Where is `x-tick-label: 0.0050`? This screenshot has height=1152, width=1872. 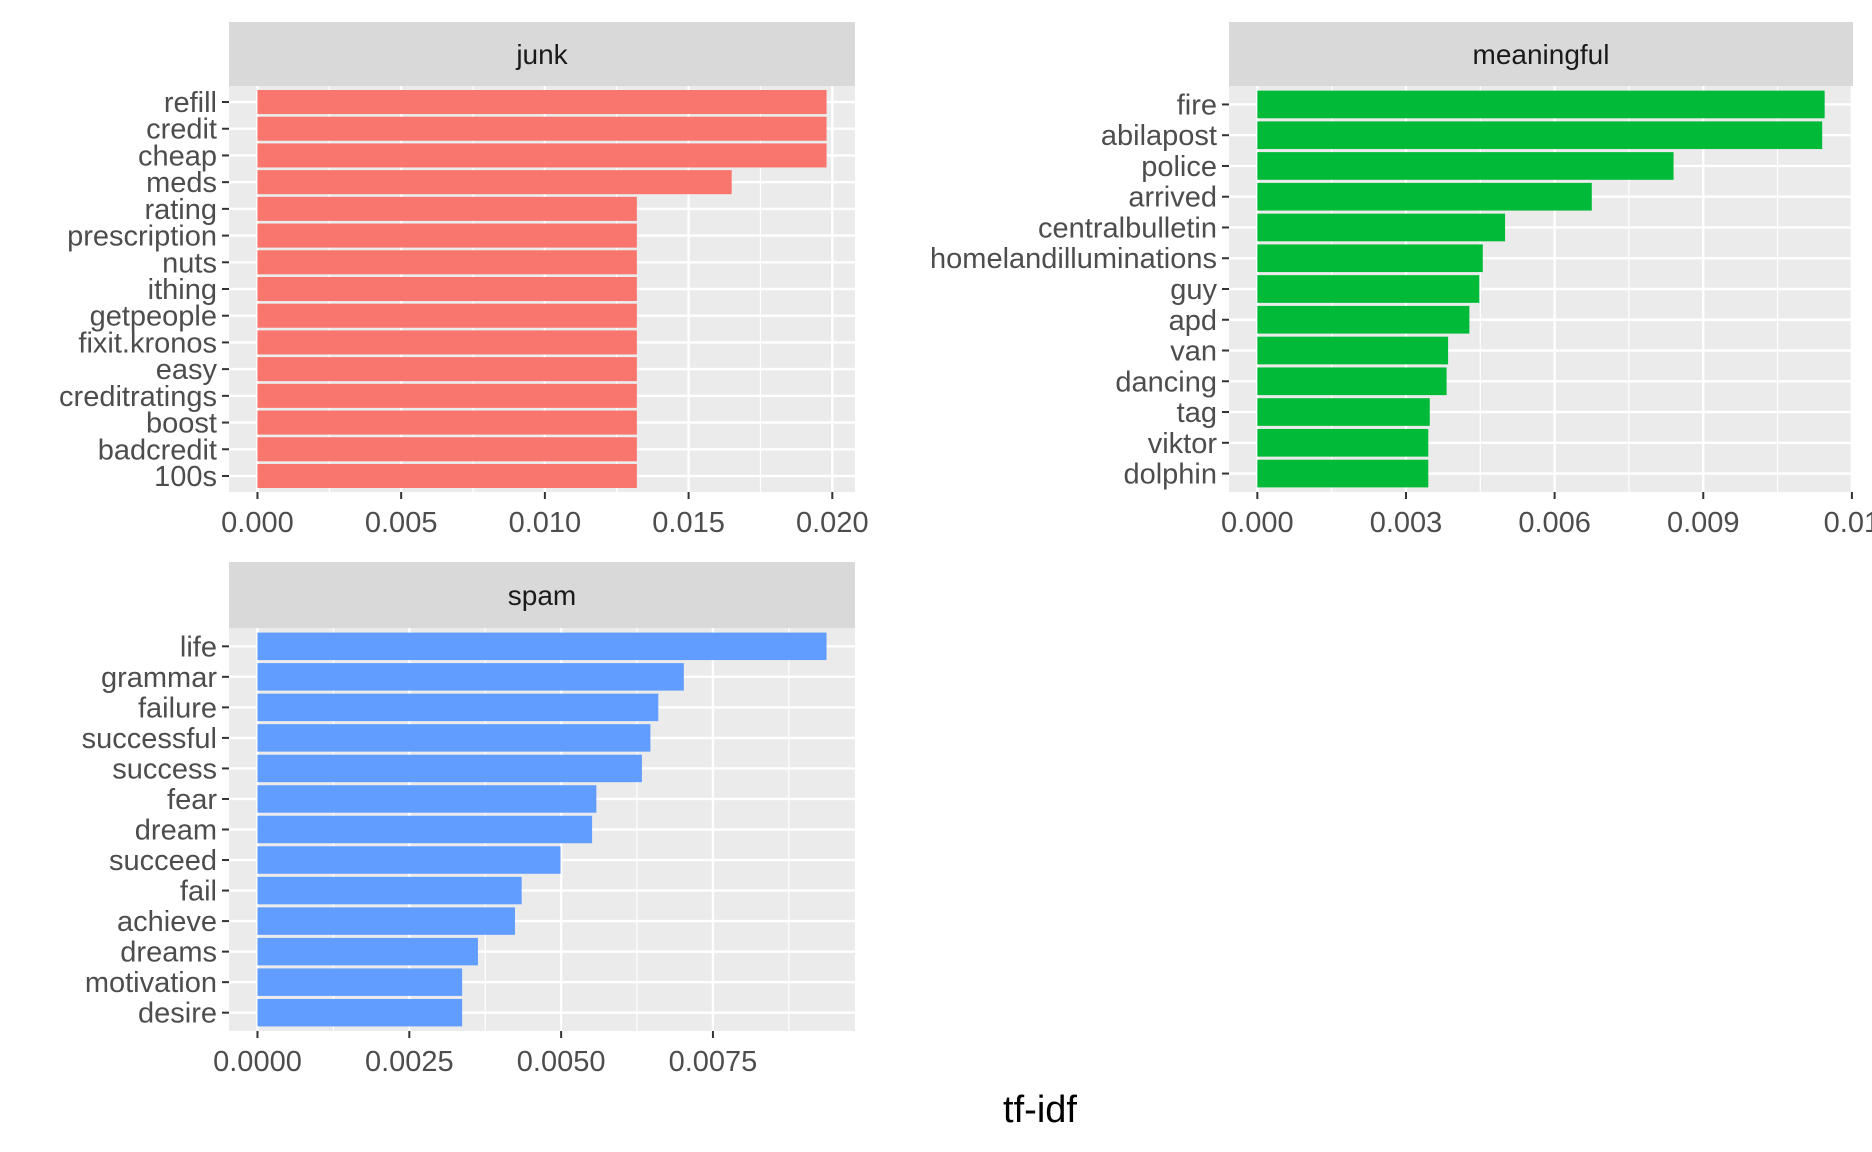
x-tick-label: 0.0050 is located at coordinates (561, 1062).